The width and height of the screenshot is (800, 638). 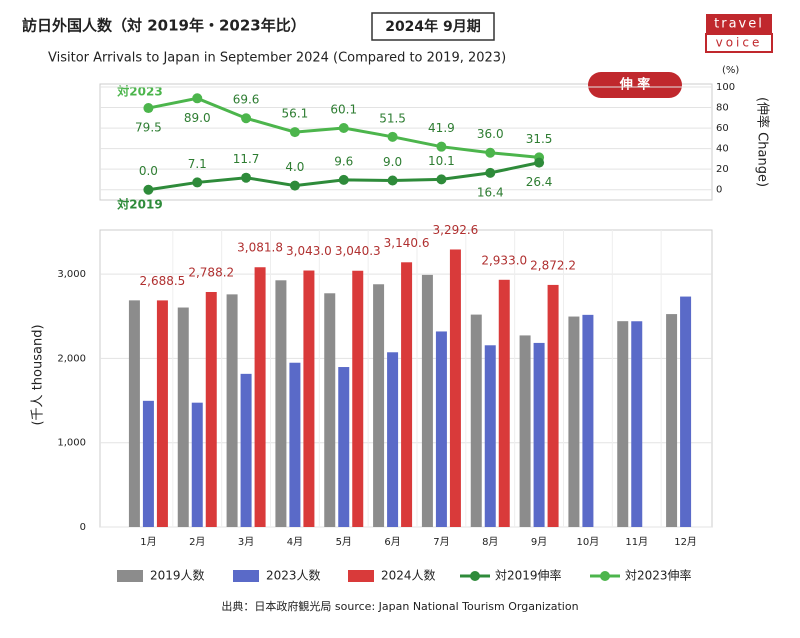 What do you see at coordinates (148, 171) in the screenshot?
I see `data-label: 0.0` at bounding box center [148, 171].